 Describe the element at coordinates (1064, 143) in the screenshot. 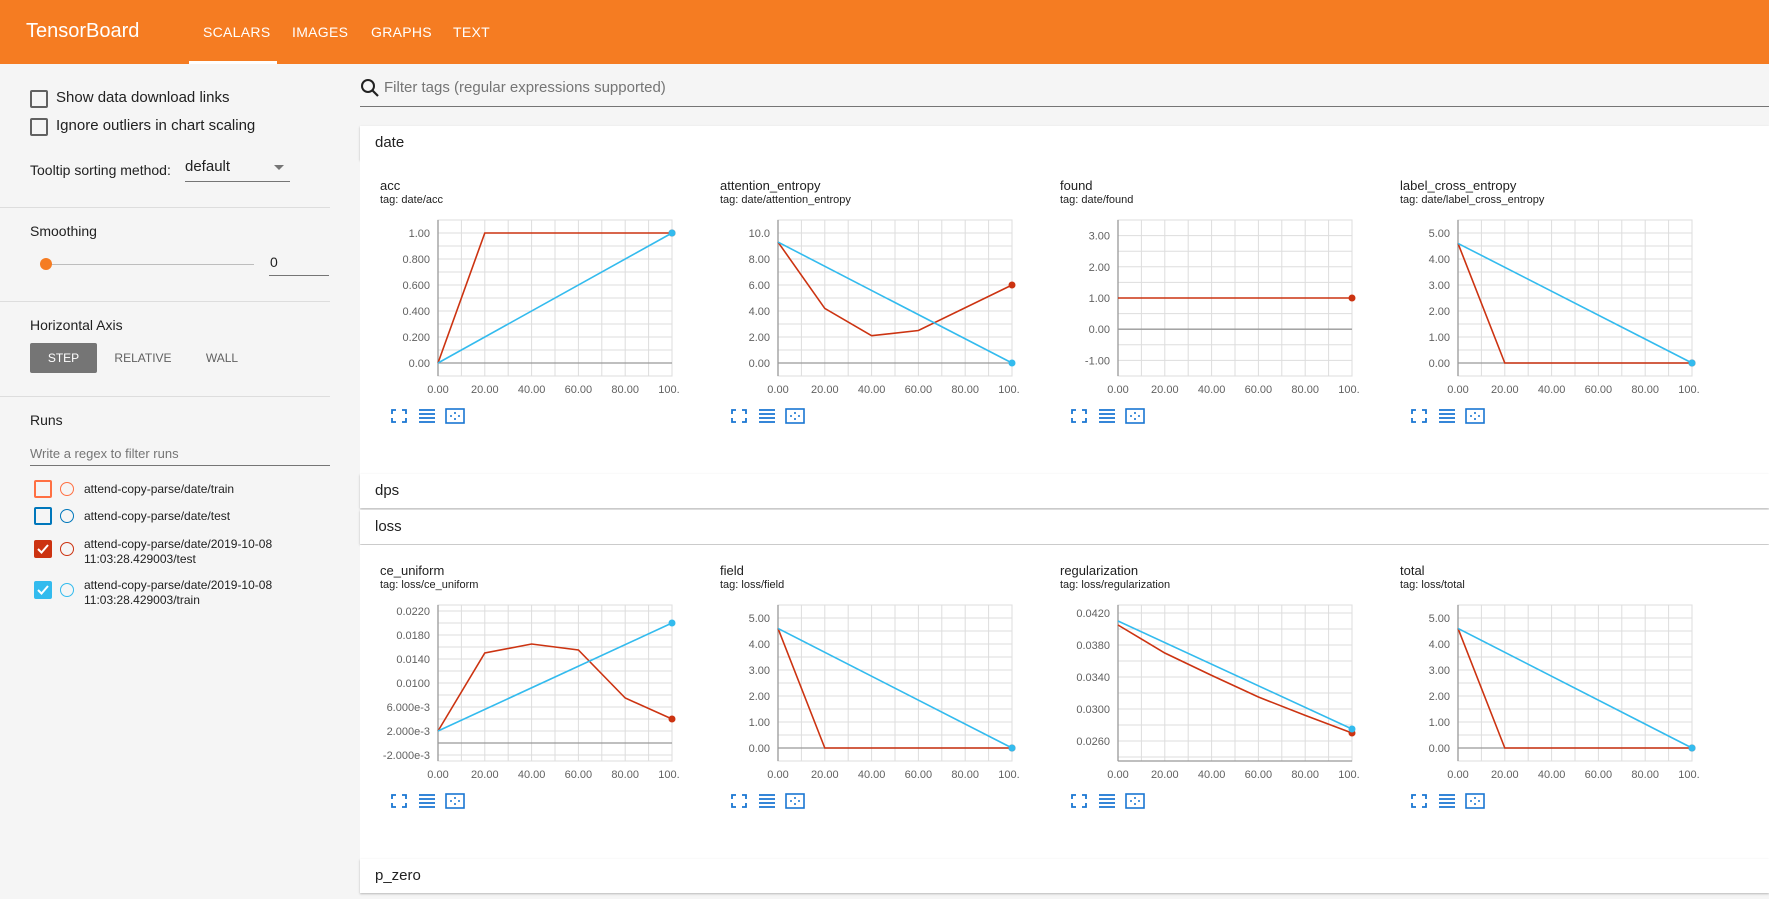

I see `category-date: date` at that location.